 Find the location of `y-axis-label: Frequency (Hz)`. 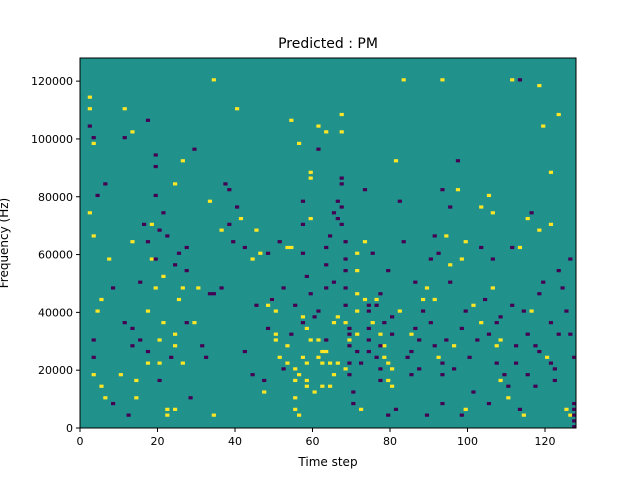

y-axis-label: Frequency (Hz) is located at coordinates (5, 243).